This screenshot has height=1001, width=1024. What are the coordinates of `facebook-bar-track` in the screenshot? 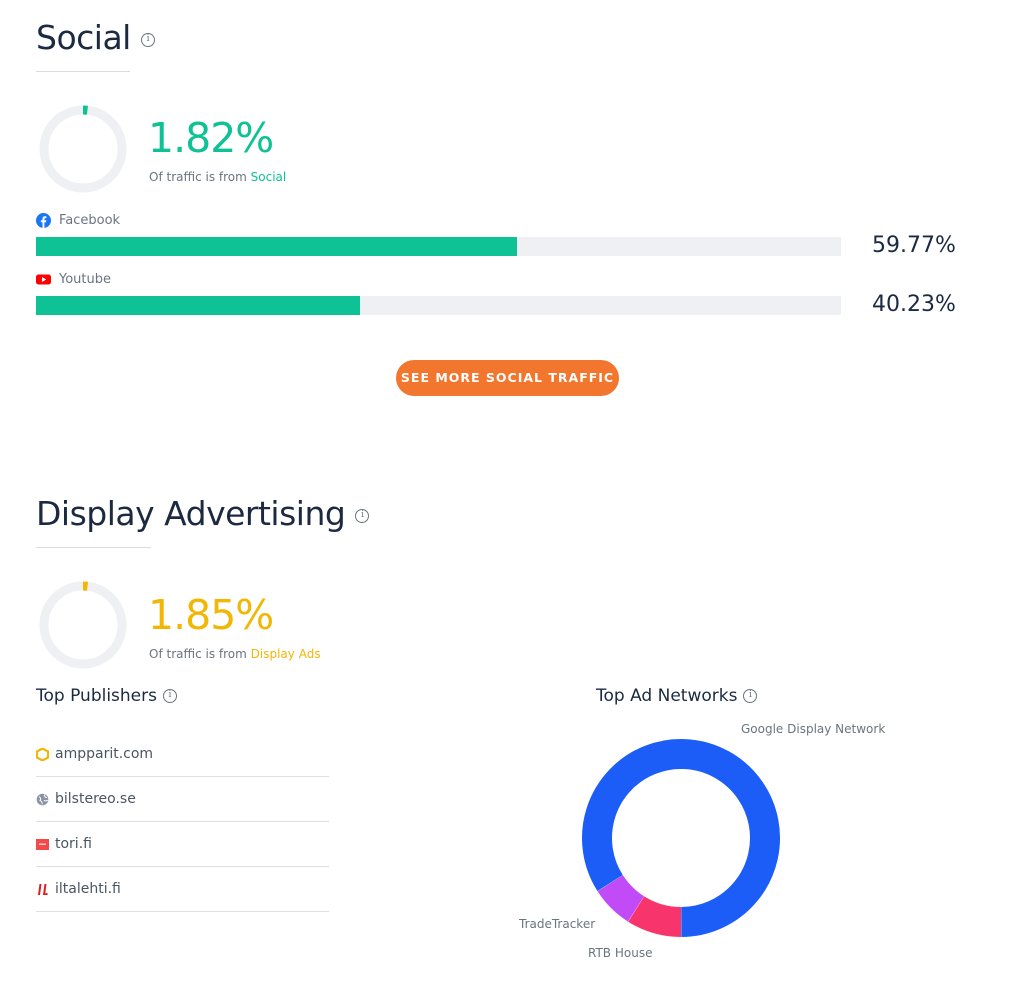 It's located at (438, 246).